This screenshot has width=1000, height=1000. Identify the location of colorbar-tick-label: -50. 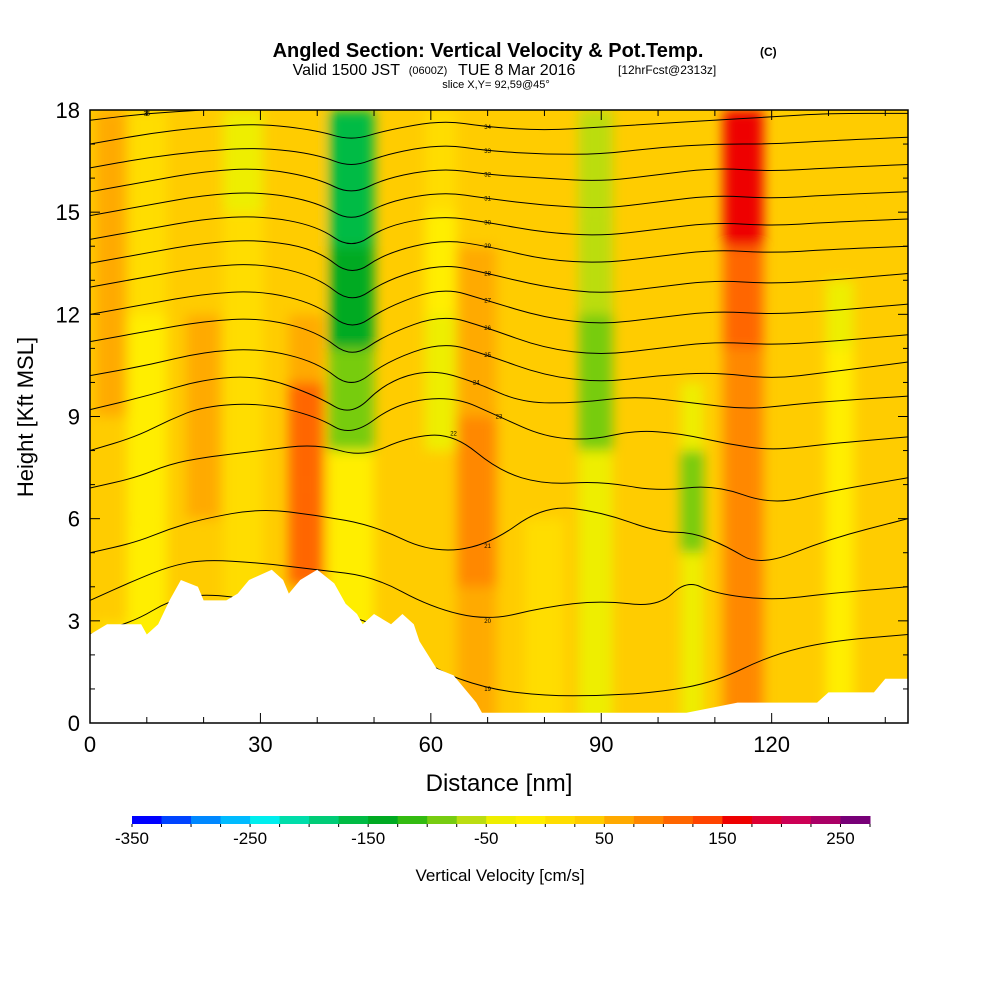
(486, 838).